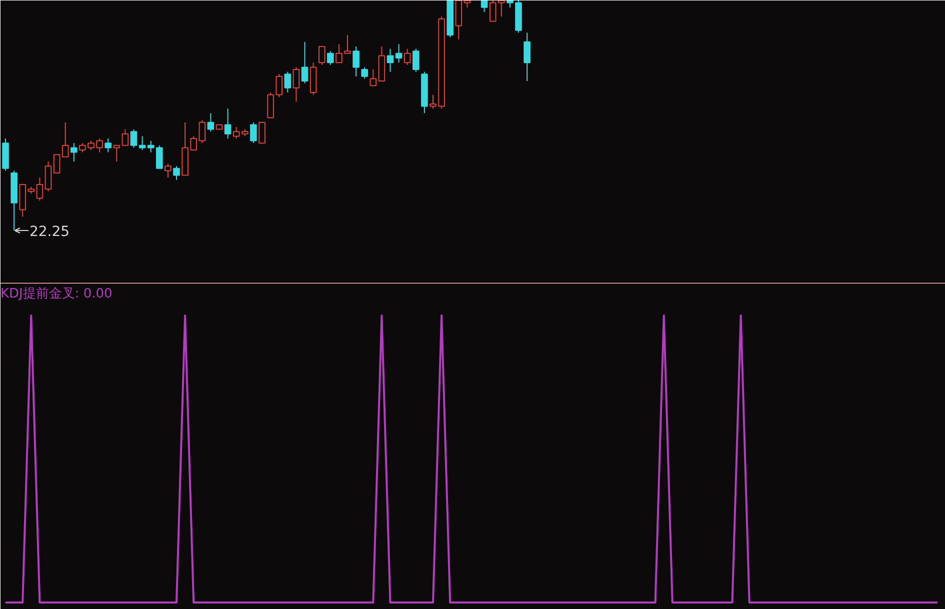 This screenshot has height=609, width=945. What do you see at coordinates (56, 294) in the screenshot?
I see `chart-title: KDJ提前金叉: 0.00` at bounding box center [56, 294].